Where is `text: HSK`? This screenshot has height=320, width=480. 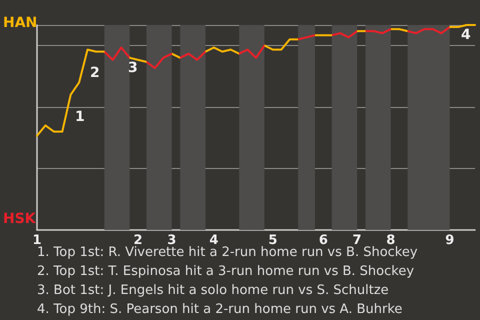
text: HSK is located at coordinates (20, 219).